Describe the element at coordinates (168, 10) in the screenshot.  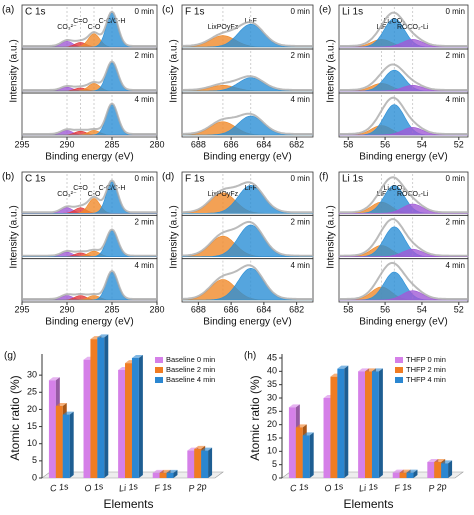
I see `panel-label: (c)` at that location.